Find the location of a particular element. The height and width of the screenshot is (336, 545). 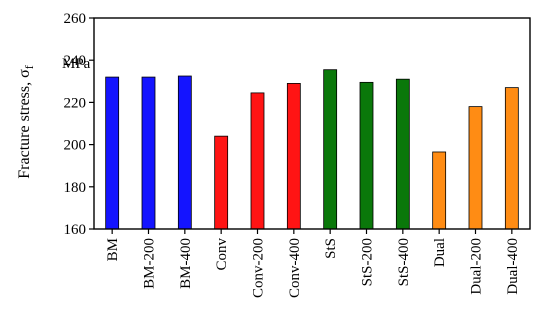

y-tick-label-200: 200 is located at coordinates (75, 146).